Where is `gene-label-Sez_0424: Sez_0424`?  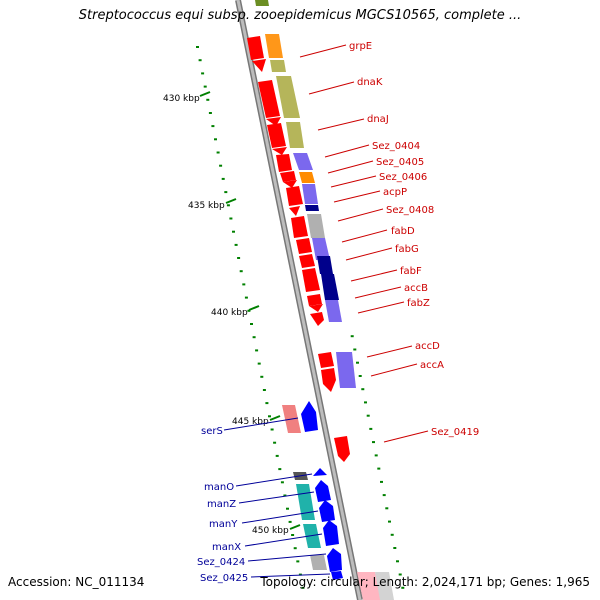
gene-label-Sez_0424: Sez_0424 is located at coordinates (221, 562).